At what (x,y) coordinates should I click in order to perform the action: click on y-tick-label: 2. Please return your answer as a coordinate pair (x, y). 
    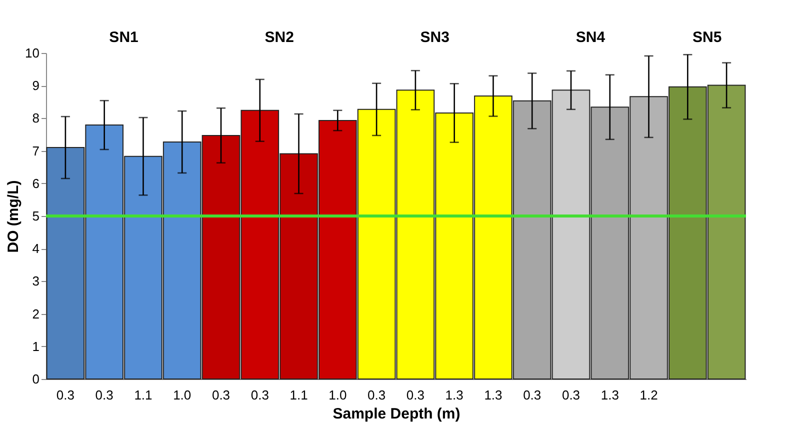
    Looking at the image, I should click on (36, 314).